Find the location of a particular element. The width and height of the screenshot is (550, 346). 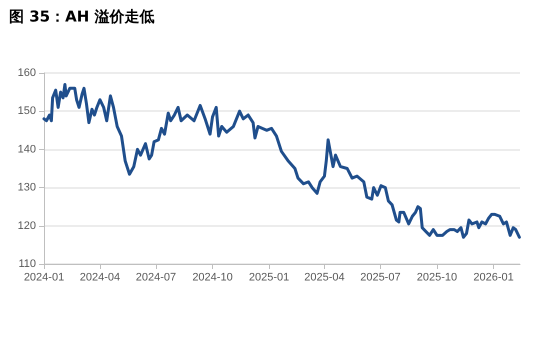

x-tick-label: 2025-07 is located at coordinates (380, 278).